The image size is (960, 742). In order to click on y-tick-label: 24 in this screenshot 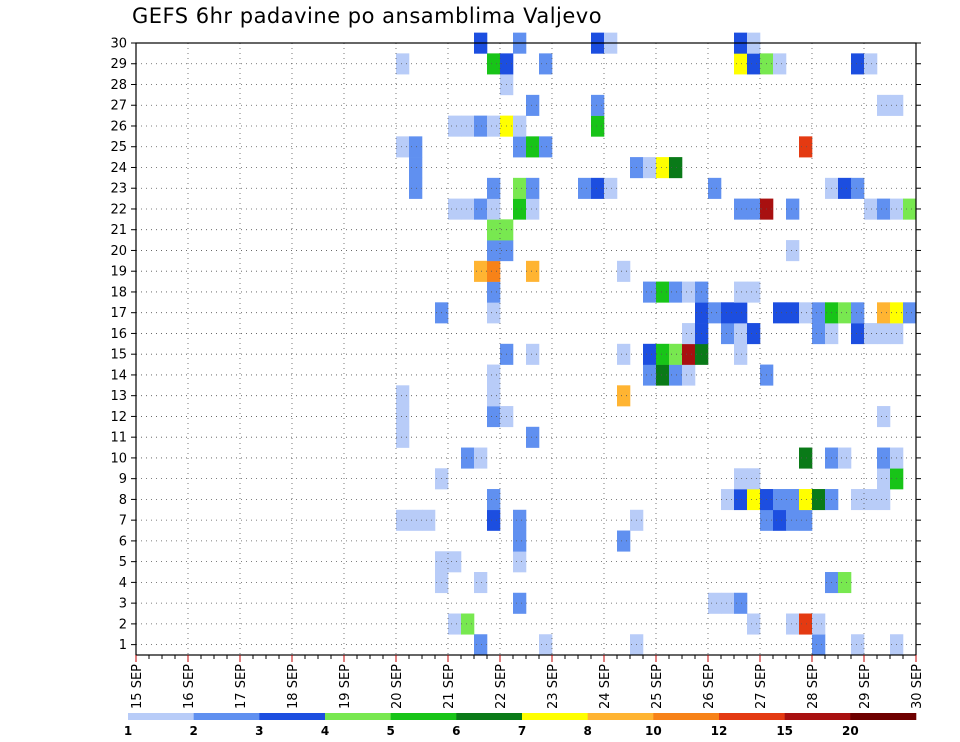, I will do `click(118, 168)`.